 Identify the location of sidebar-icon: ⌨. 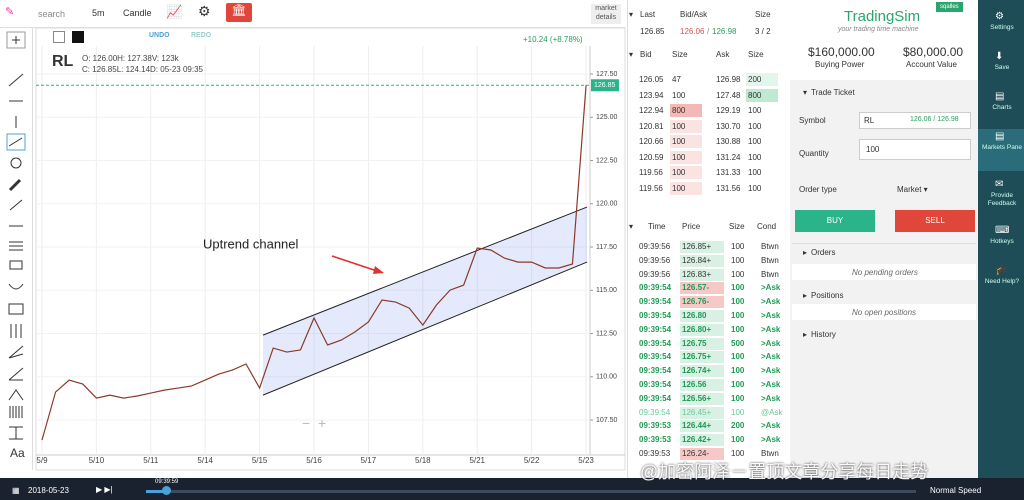
(1002, 230).